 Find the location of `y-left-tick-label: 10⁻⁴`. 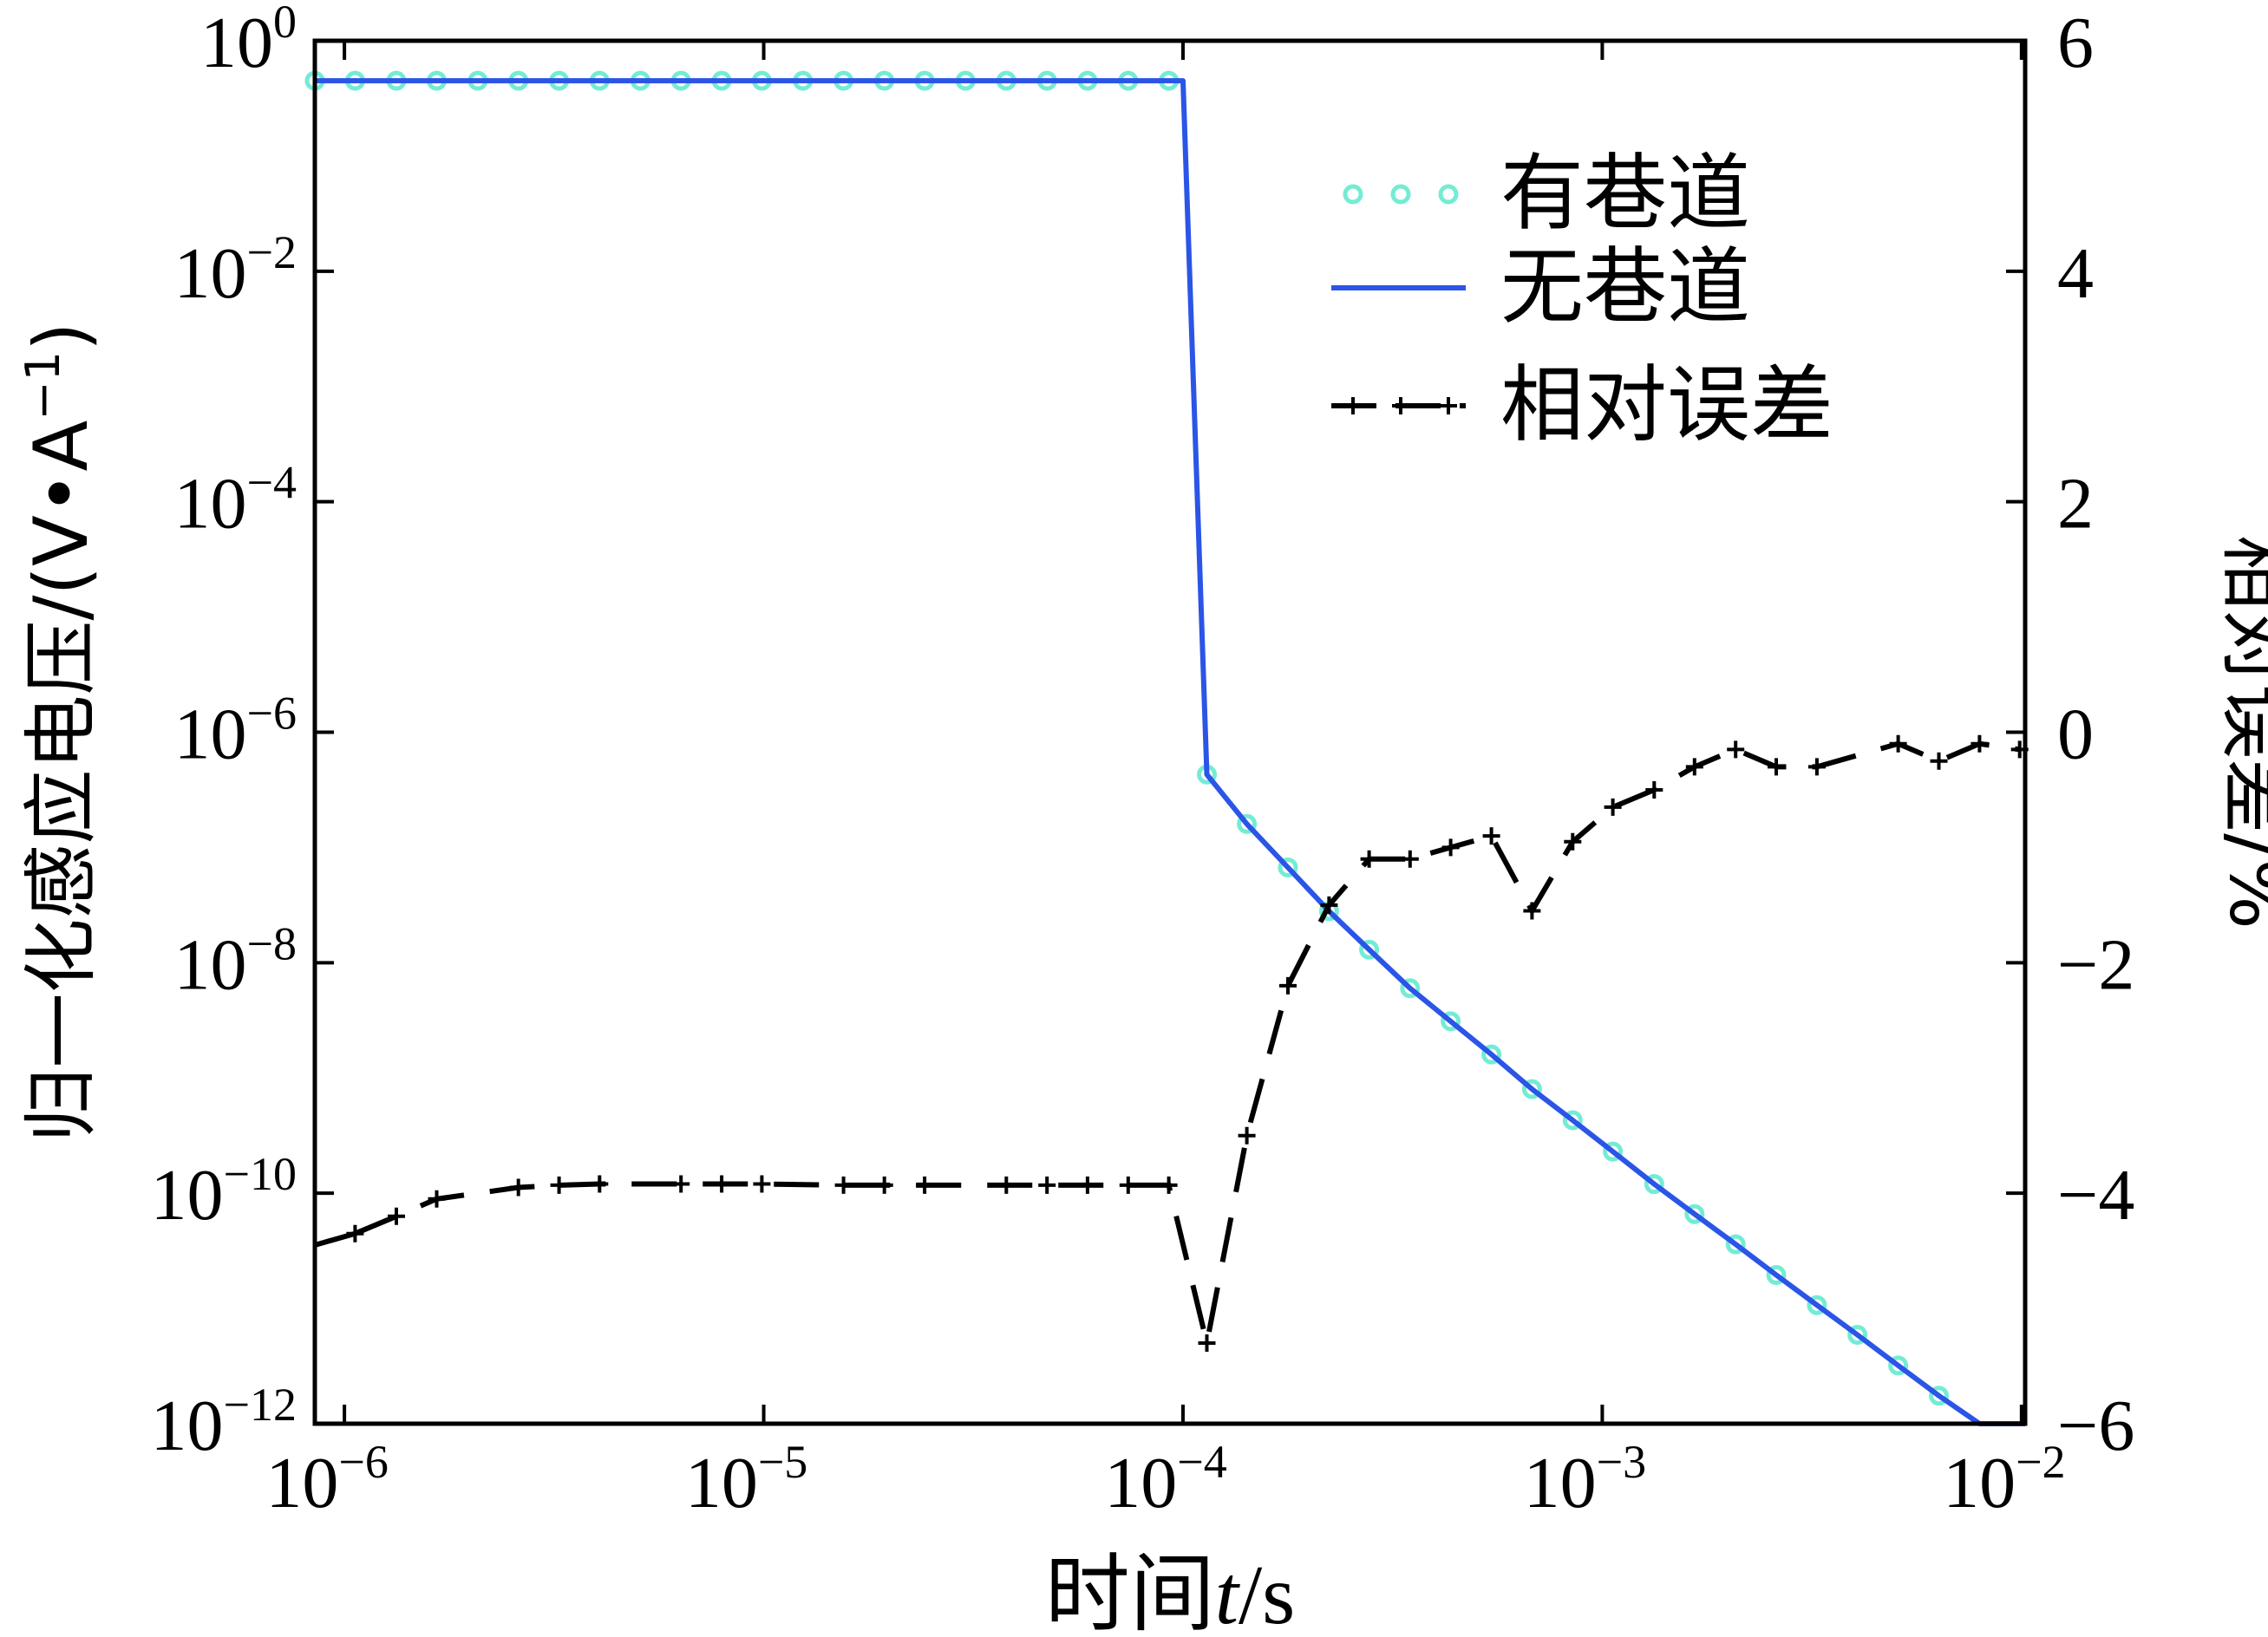

y-left-tick-label: 10⁻⁴ is located at coordinates (235, 501).